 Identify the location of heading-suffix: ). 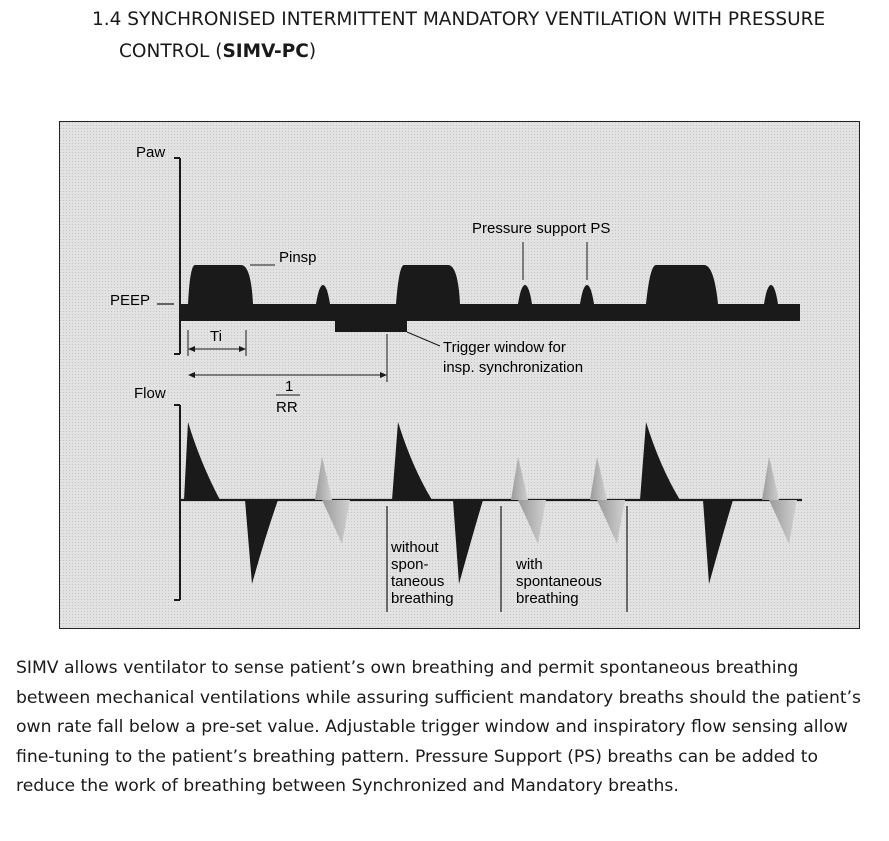
(312, 51).